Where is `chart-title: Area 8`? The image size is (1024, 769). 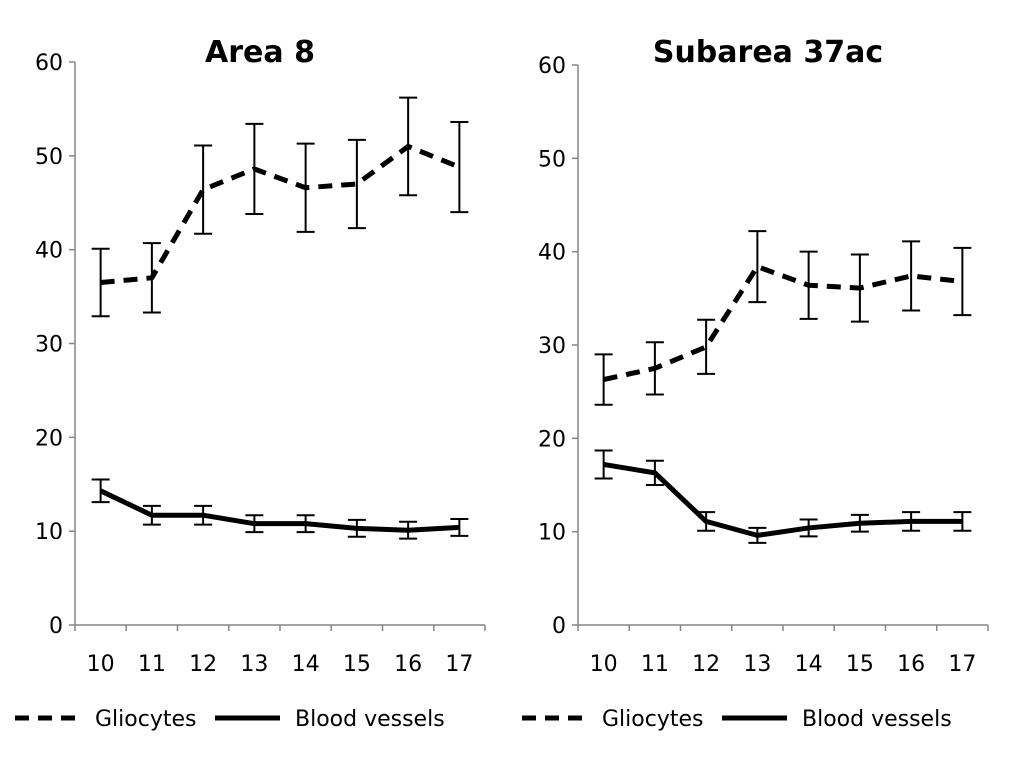 chart-title: Area 8 is located at coordinates (260, 52).